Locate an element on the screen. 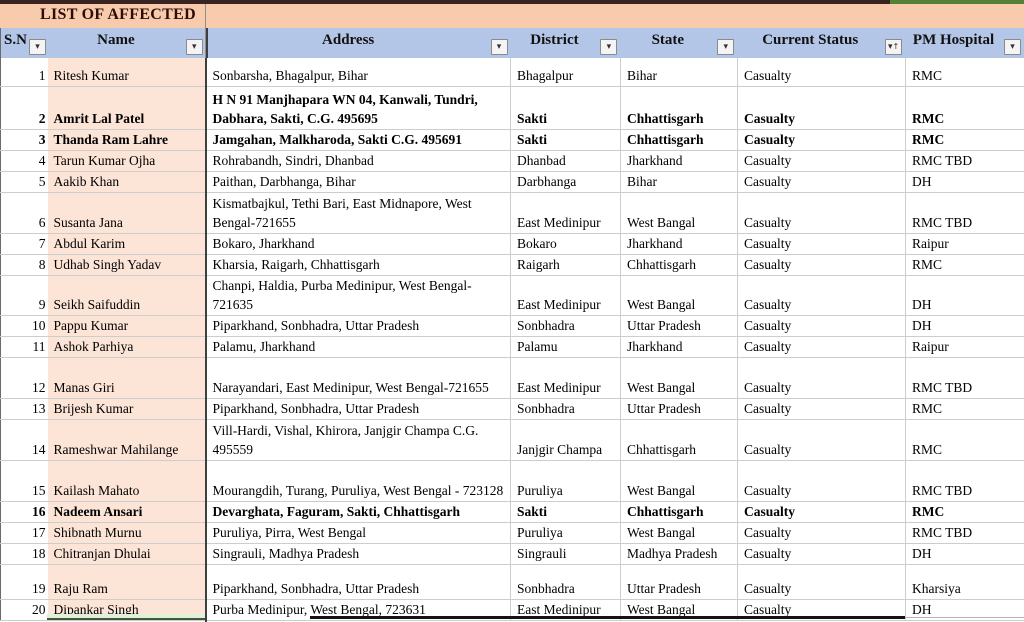  cell-address: Singrauli, Madhya Pradesh is located at coordinates (357, 554).